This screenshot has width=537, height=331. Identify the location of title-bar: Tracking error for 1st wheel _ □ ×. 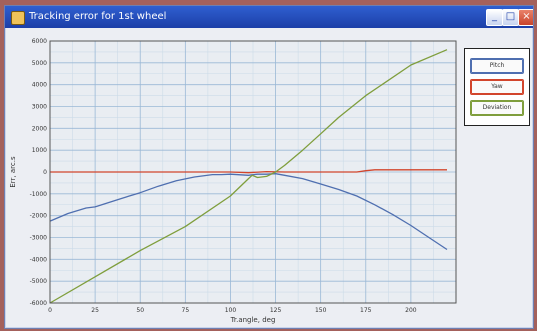
(269, 17).